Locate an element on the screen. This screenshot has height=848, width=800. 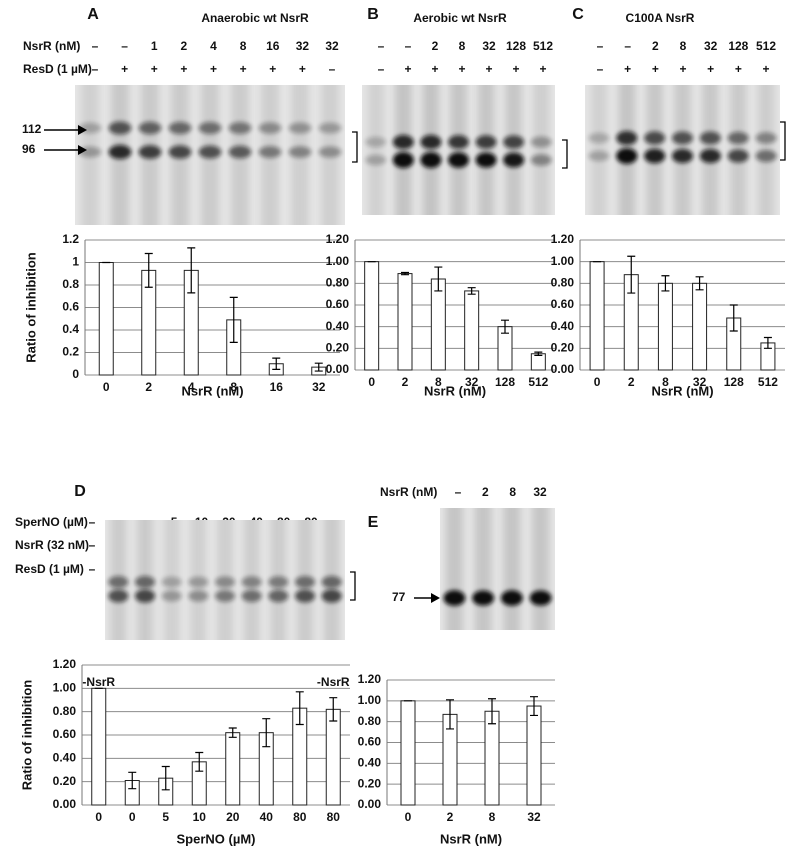
x-tick-label: 4 is located at coordinates (191, 387).